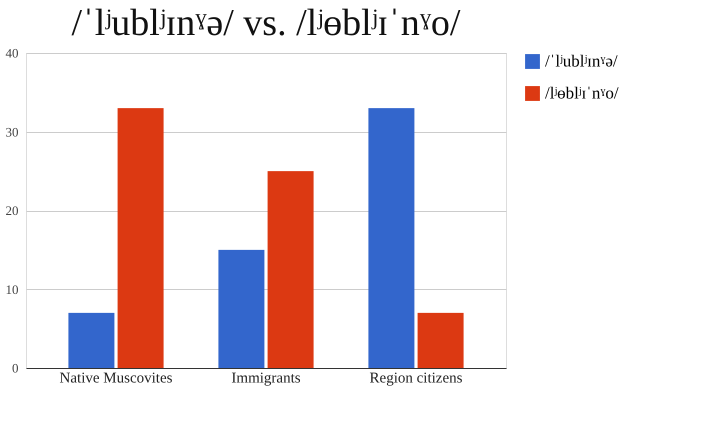 This screenshot has height=428, width=702. I want to click on legend-label: /lʲɵblʲɪˈnˠo/, so click(582, 93).